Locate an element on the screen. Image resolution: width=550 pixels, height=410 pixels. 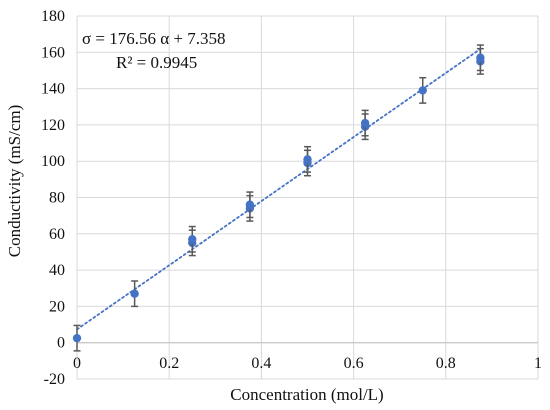
y-tick-label: 140 is located at coordinates (53, 89).